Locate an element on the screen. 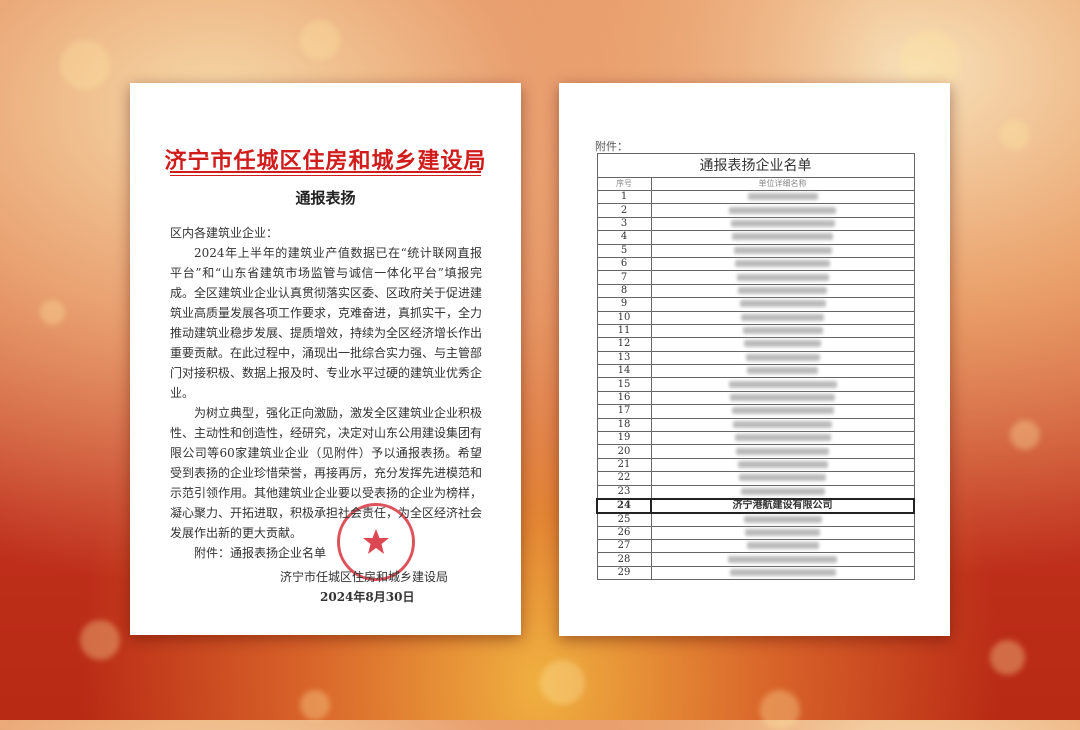  table-row: 14 is located at coordinates (755, 371).